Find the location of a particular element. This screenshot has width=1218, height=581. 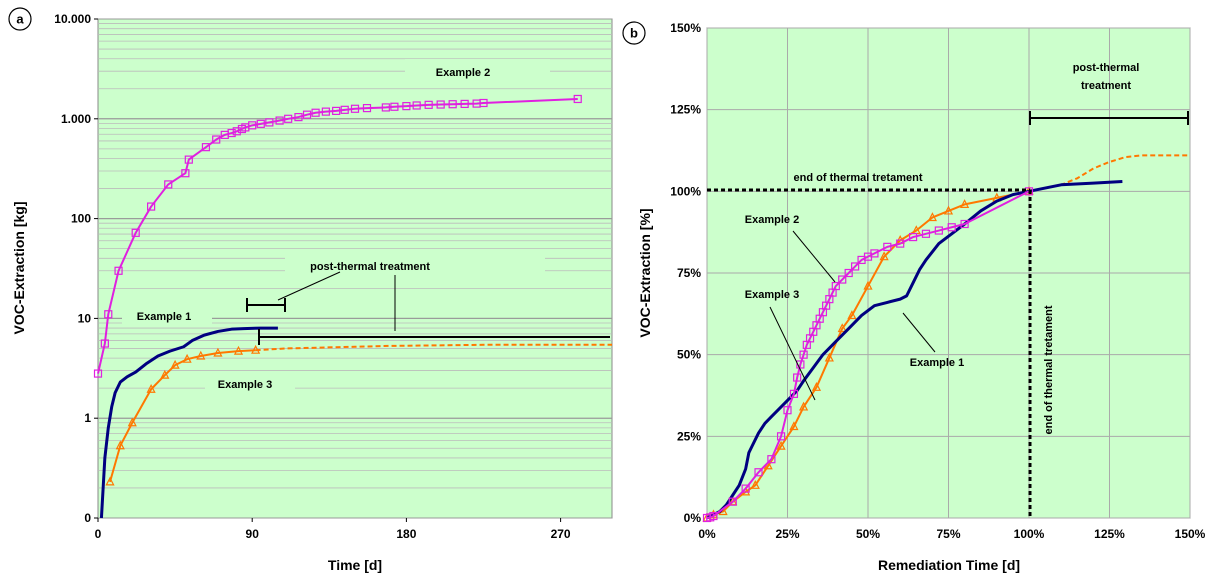

panel-b-y-tick-label: 150% is located at coordinates (685, 28).